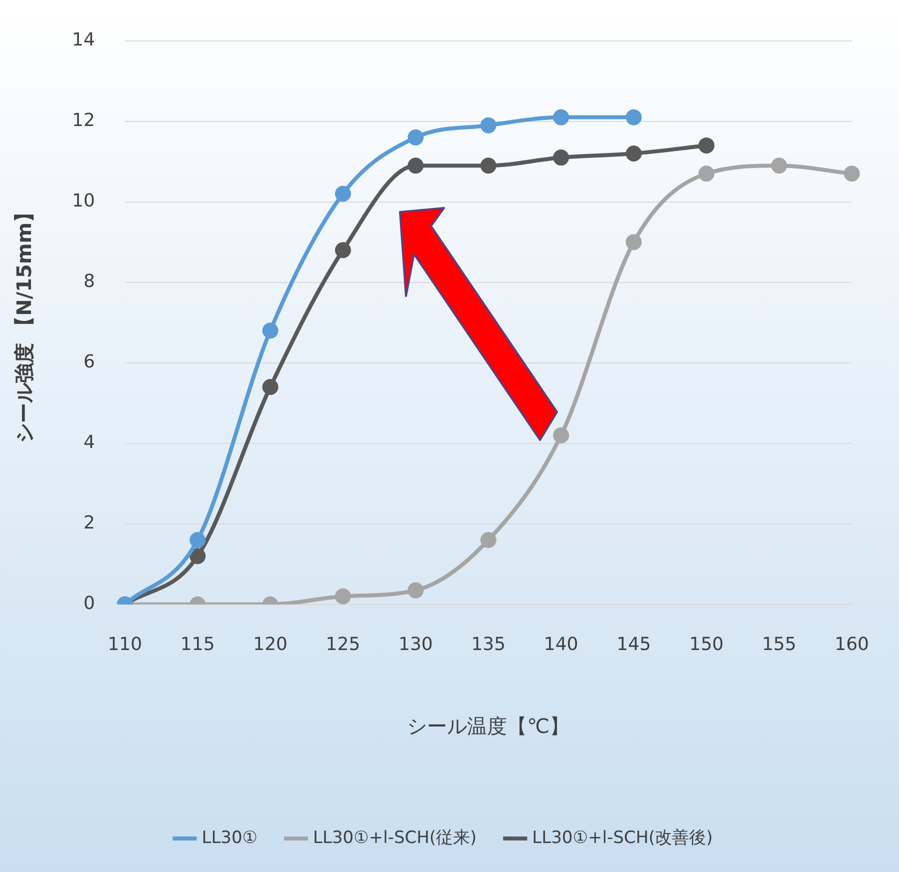 The width and height of the screenshot is (899, 872). Describe the element at coordinates (230, 838) in the screenshot. I see `legend-label: LL30①` at that location.